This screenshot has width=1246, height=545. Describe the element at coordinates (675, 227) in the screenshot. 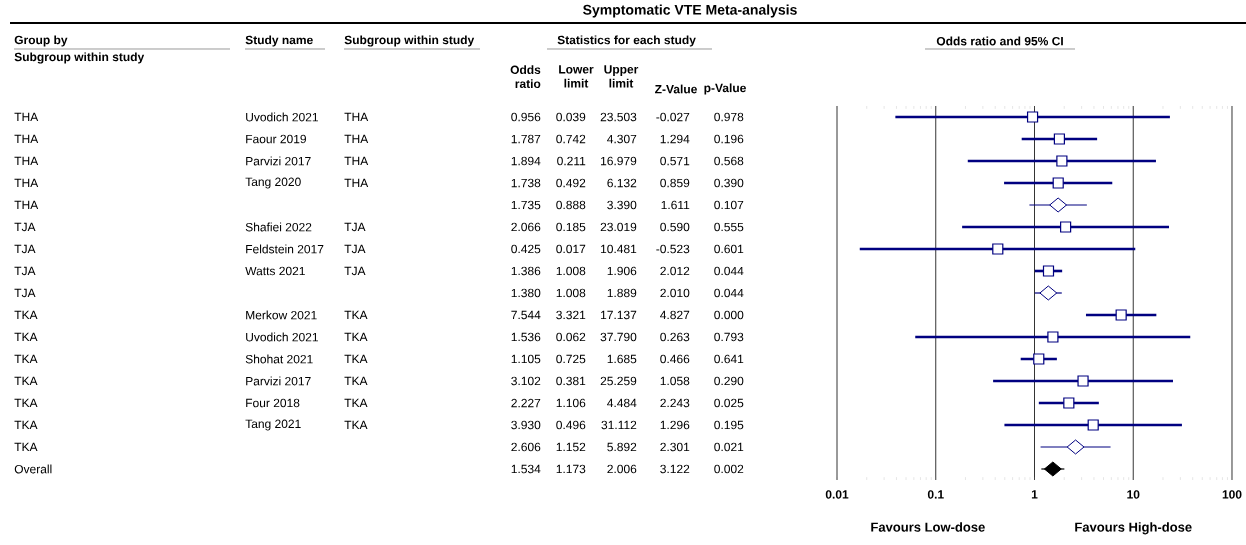

I see `text: 0.590` at that location.